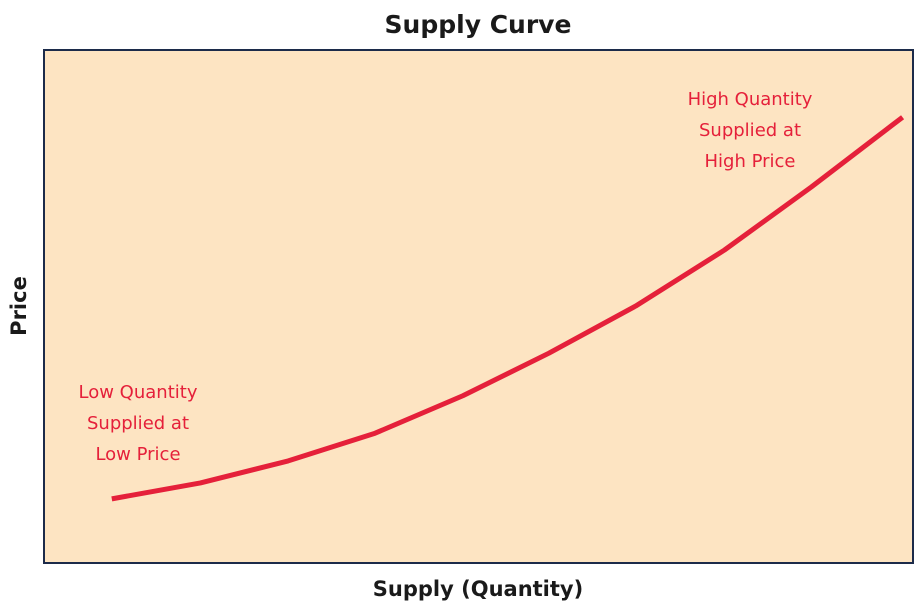  I want to click on x-axis-label: Supply (Quantity), so click(478, 589).